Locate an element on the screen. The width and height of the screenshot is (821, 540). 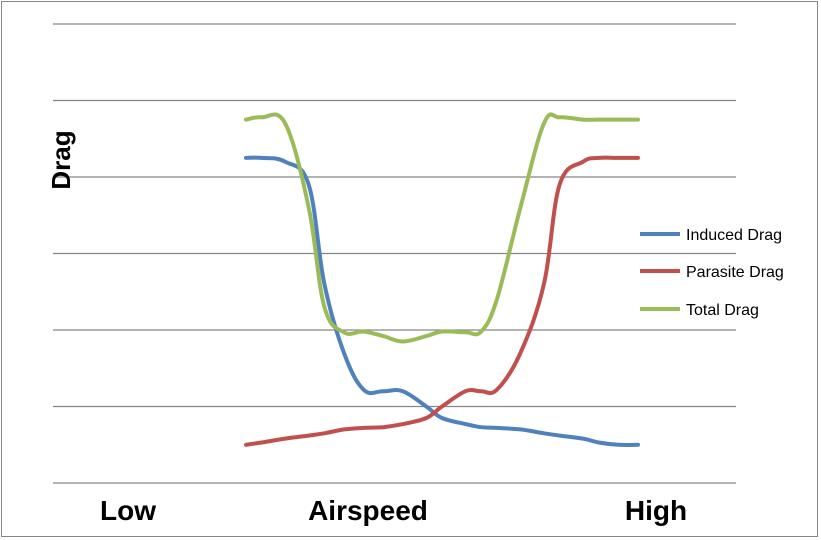
x-tick-low: Low is located at coordinates (128, 510).